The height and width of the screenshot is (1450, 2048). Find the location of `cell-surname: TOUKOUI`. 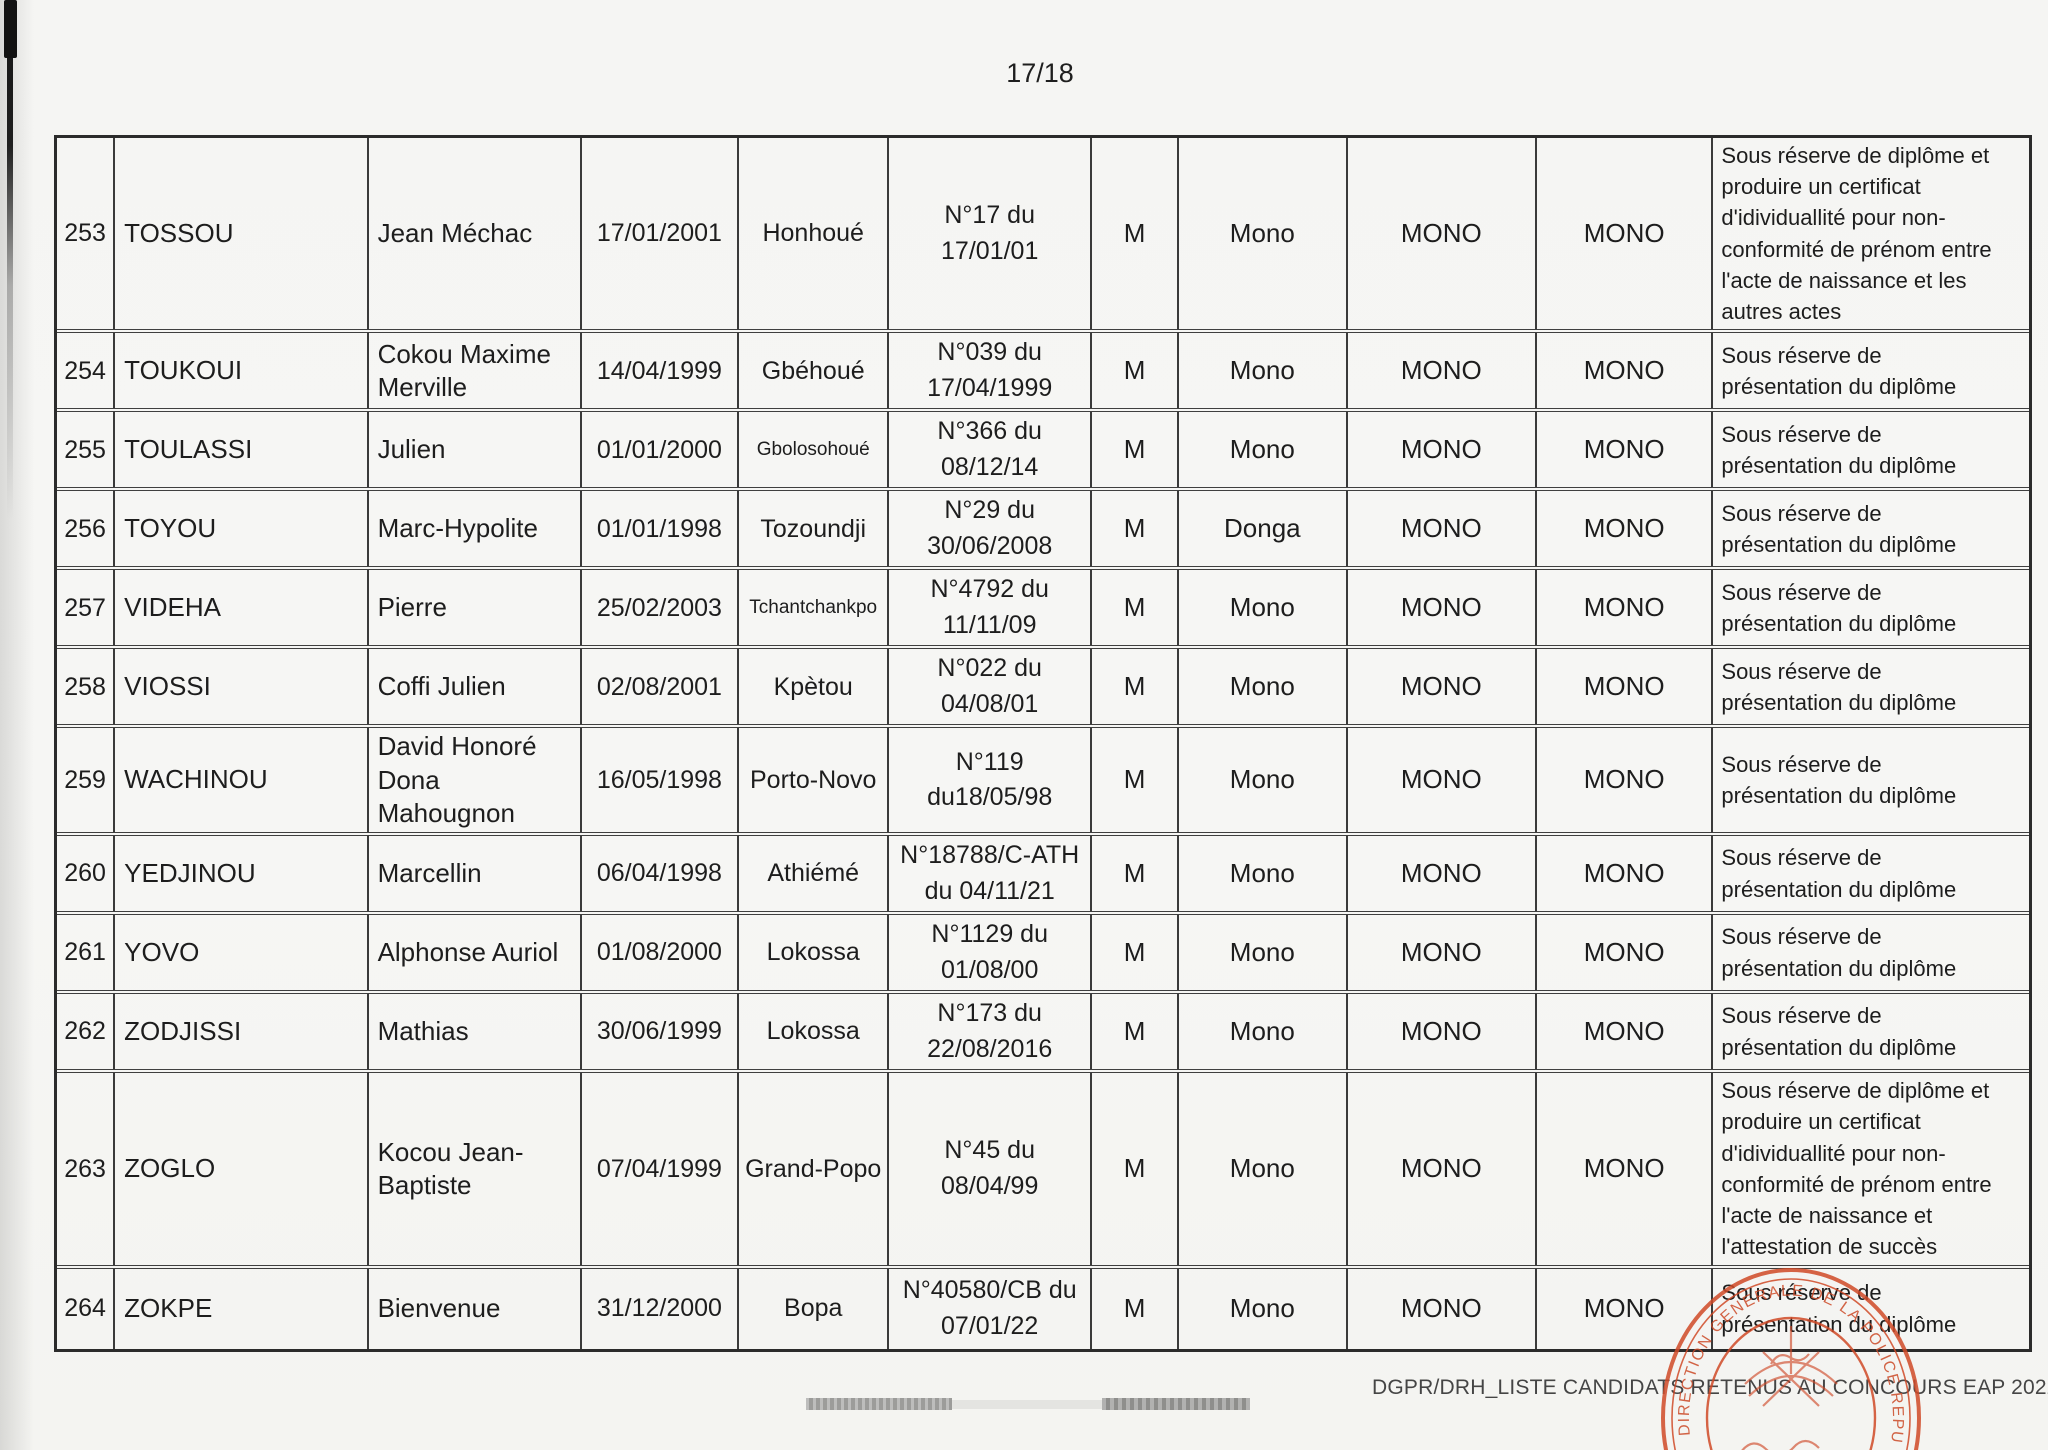

cell-surname: TOUKOUI is located at coordinates (242, 371).